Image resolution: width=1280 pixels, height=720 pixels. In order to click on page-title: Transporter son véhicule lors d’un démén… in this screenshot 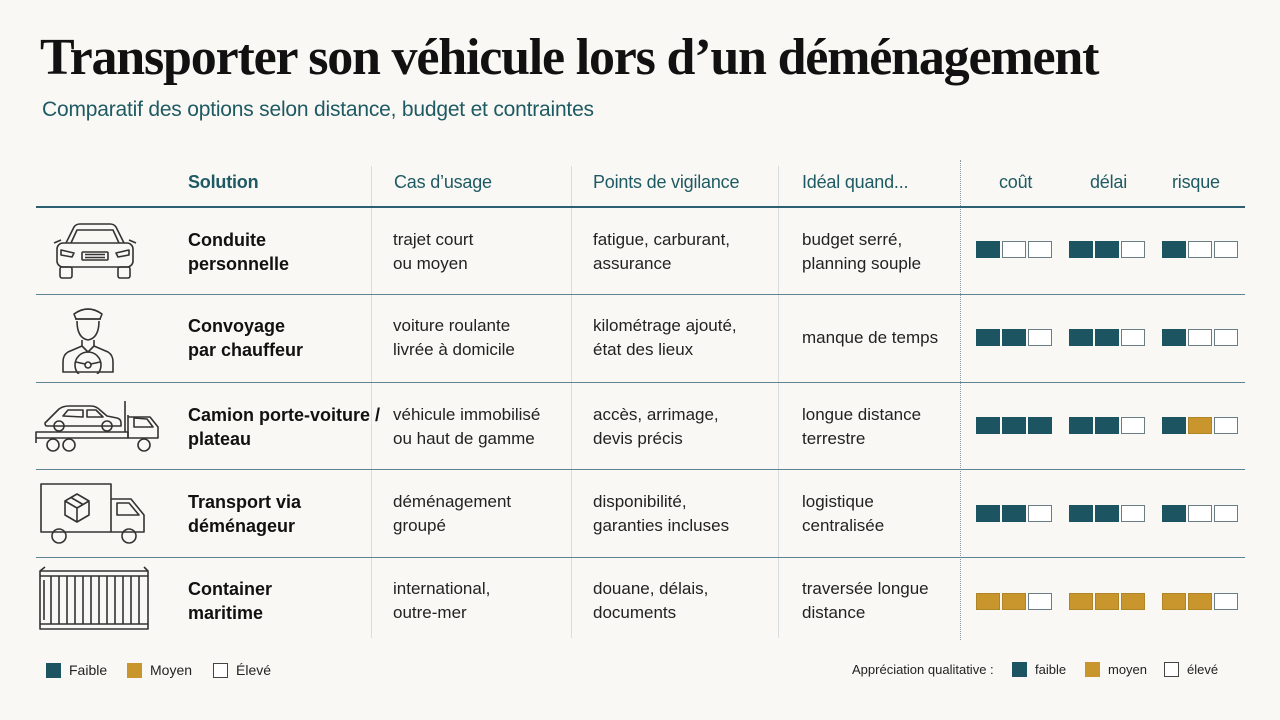, I will do `click(569, 57)`.